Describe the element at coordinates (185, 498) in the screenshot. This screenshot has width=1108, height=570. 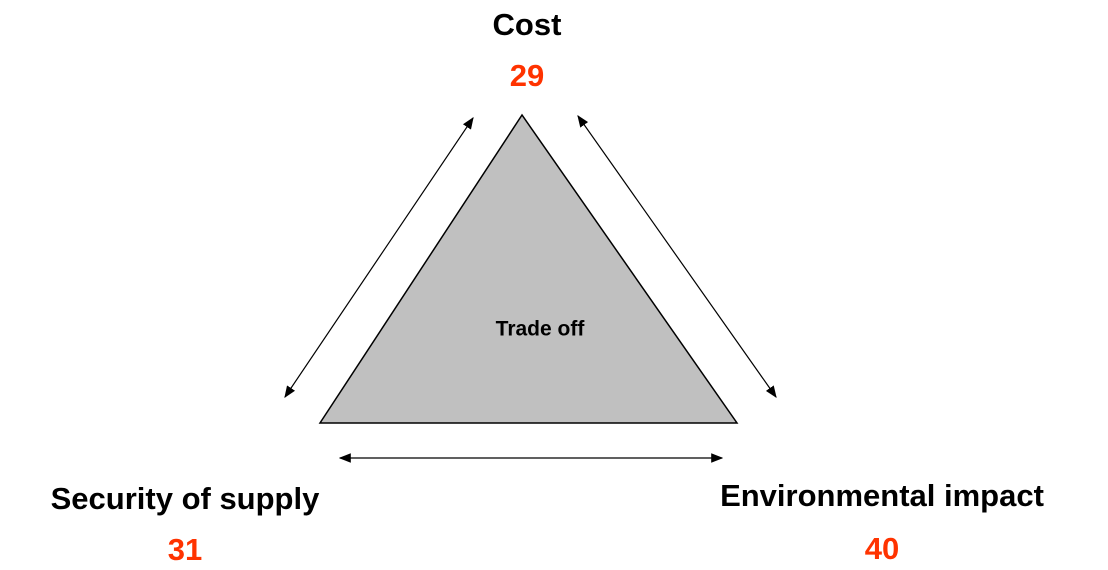
I see `node-label: Security of supply` at that location.